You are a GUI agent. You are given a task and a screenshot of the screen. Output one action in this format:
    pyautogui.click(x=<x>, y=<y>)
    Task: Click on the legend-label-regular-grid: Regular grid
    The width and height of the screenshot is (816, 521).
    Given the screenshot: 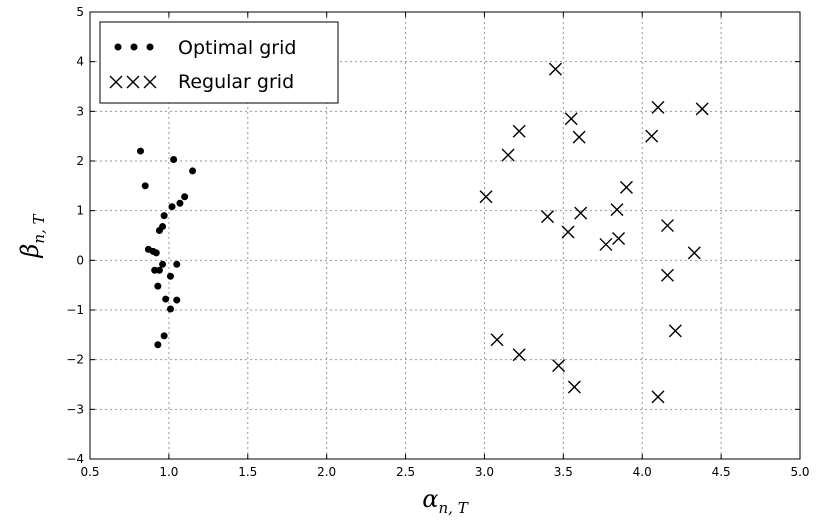 What is the action you would take?
    pyautogui.click(x=236, y=82)
    